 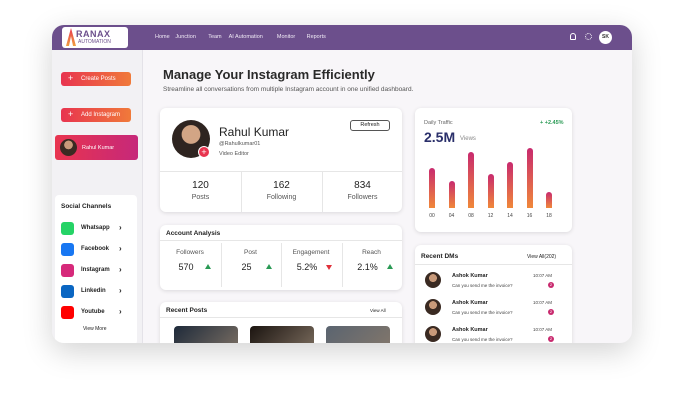 What do you see at coordinates (281, 185) in the screenshot?
I see `stat-value: 162` at bounding box center [281, 185].